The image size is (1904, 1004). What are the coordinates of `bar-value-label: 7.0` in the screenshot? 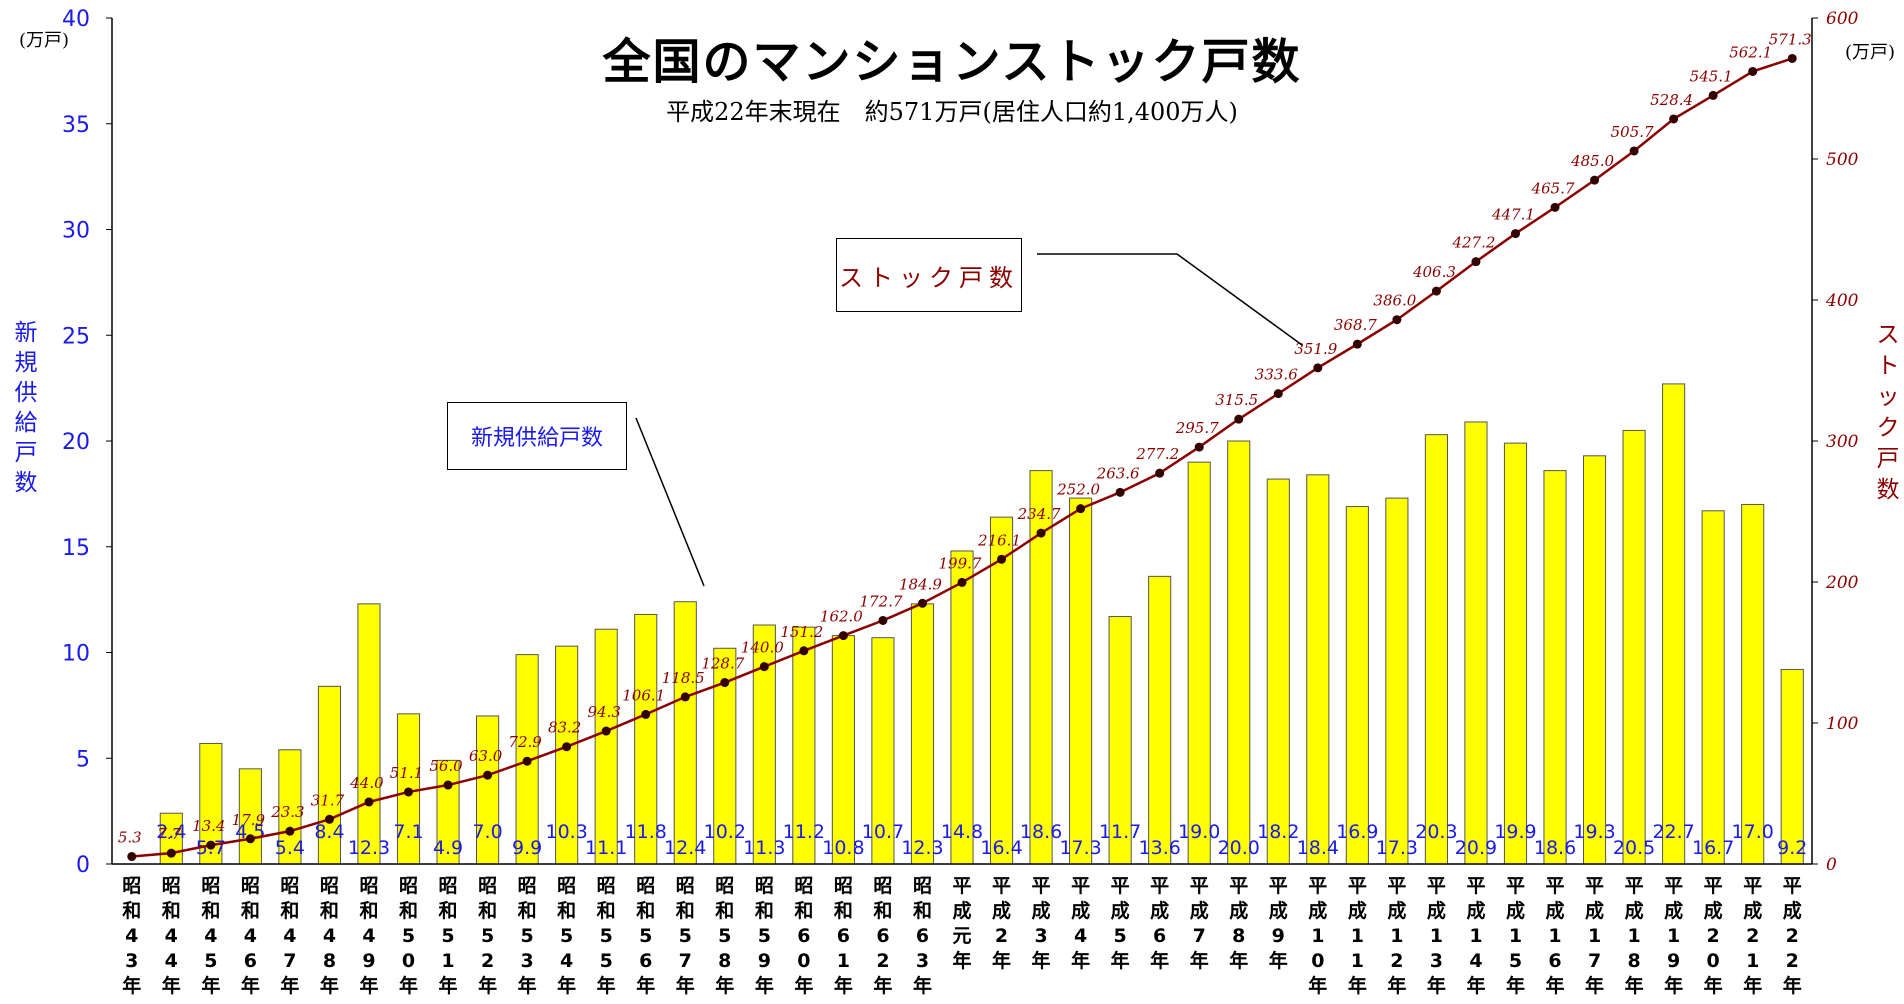 It's located at (487, 832).